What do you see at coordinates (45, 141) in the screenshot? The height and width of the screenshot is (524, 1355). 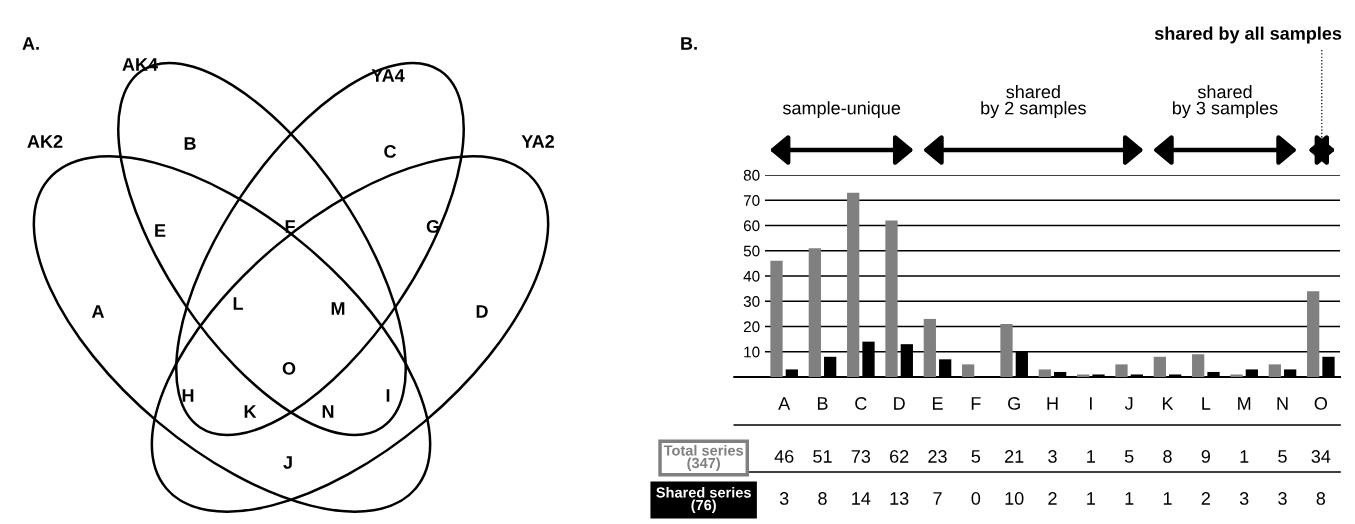 I see `text: AK2` at bounding box center [45, 141].